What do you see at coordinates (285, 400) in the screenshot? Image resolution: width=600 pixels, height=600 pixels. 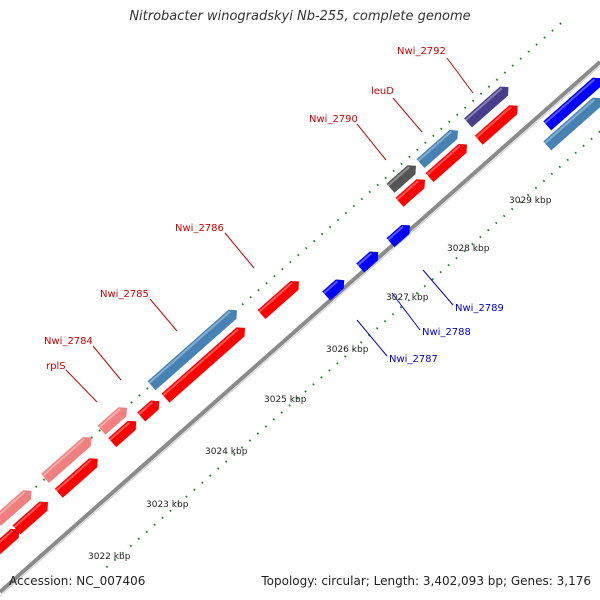 I see `scale-label-3025: 3025 kbp` at bounding box center [285, 400].